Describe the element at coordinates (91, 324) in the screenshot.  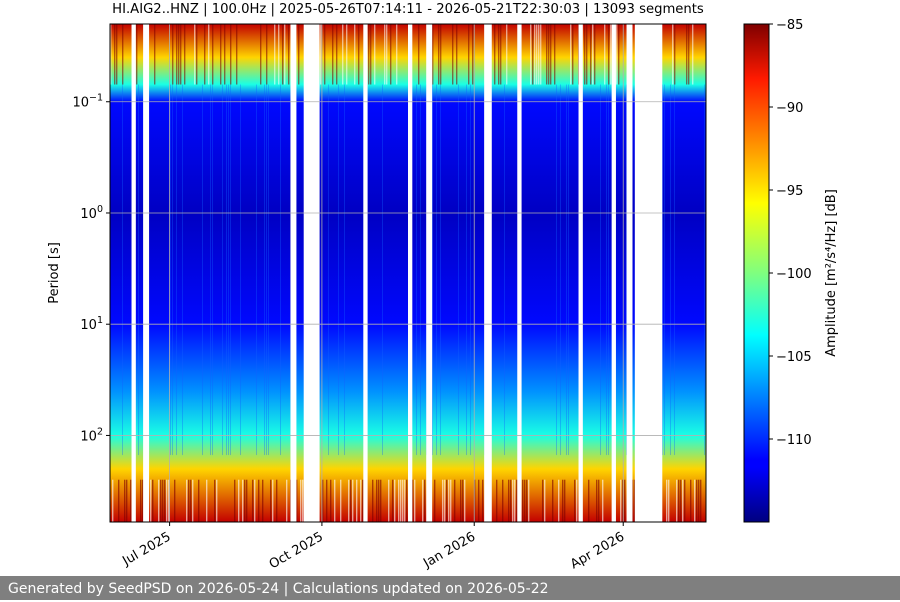
I see `y-tick-label: 10¹` at that location.